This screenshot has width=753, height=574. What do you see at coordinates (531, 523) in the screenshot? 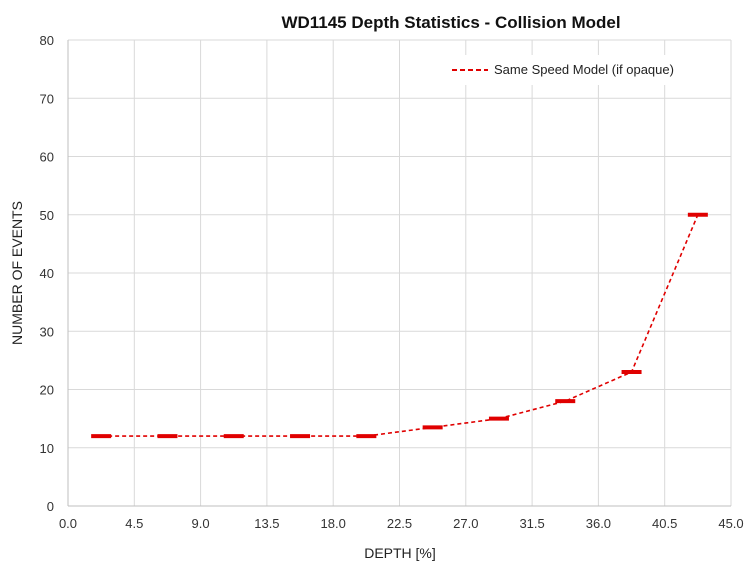
I see `x-tick-label: 31.5` at bounding box center [531, 523].